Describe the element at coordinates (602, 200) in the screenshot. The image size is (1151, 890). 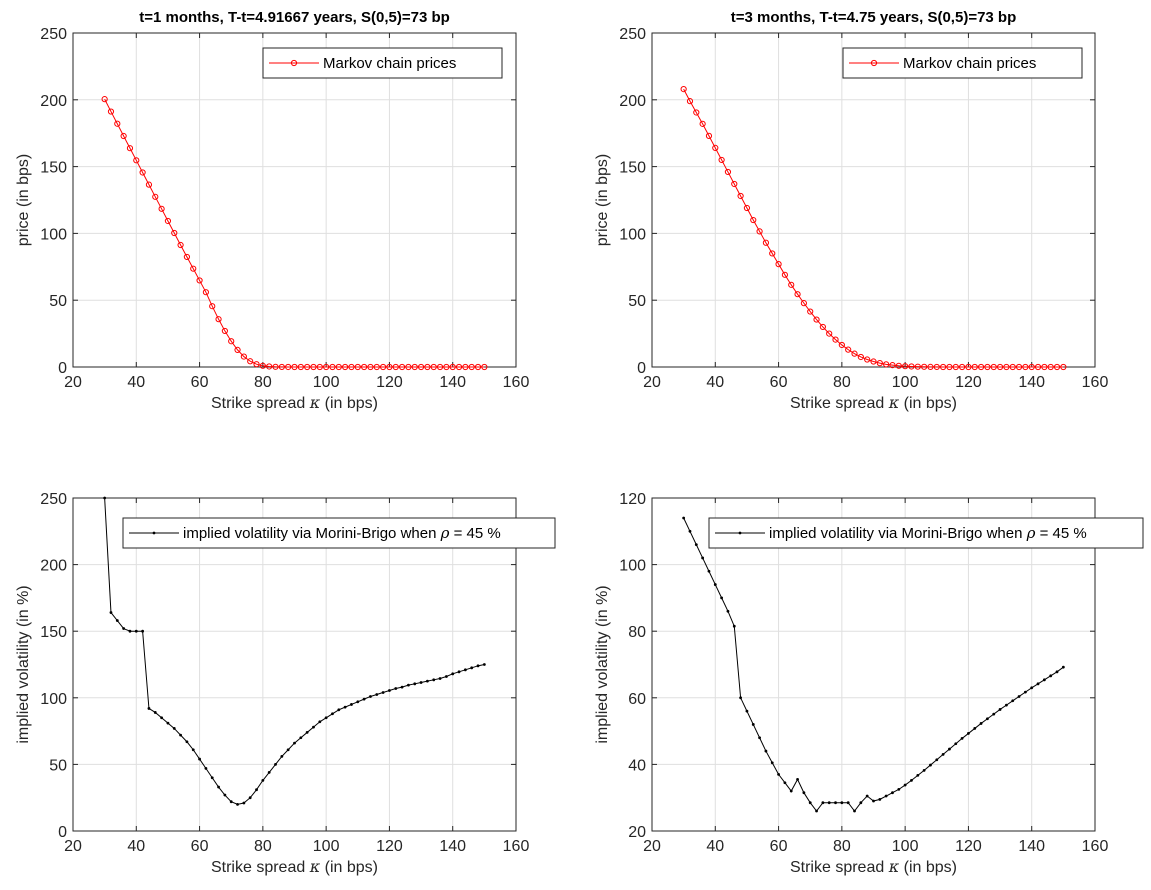
I see `y-axis-label: price (in bps)` at that location.